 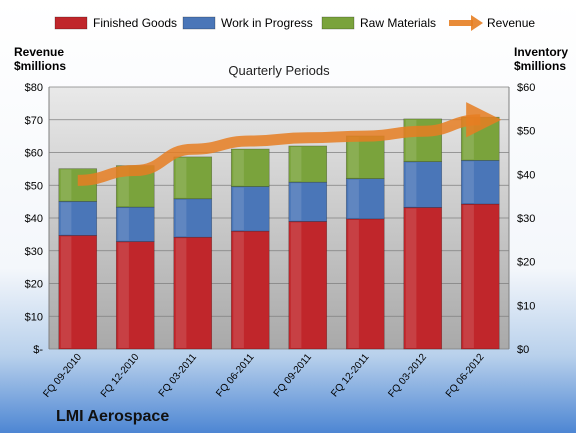 I want to click on left-tick-label: $70, so click(x=34, y=121).